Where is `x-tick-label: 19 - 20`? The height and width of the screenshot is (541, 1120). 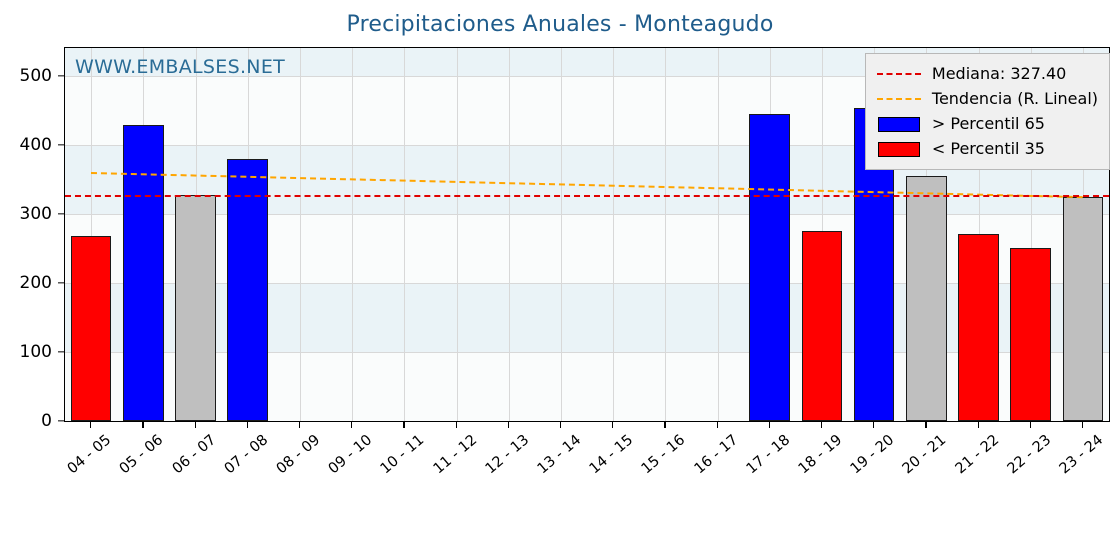 x-tick-label: 19 - 20 is located at coordinates (872, 455).